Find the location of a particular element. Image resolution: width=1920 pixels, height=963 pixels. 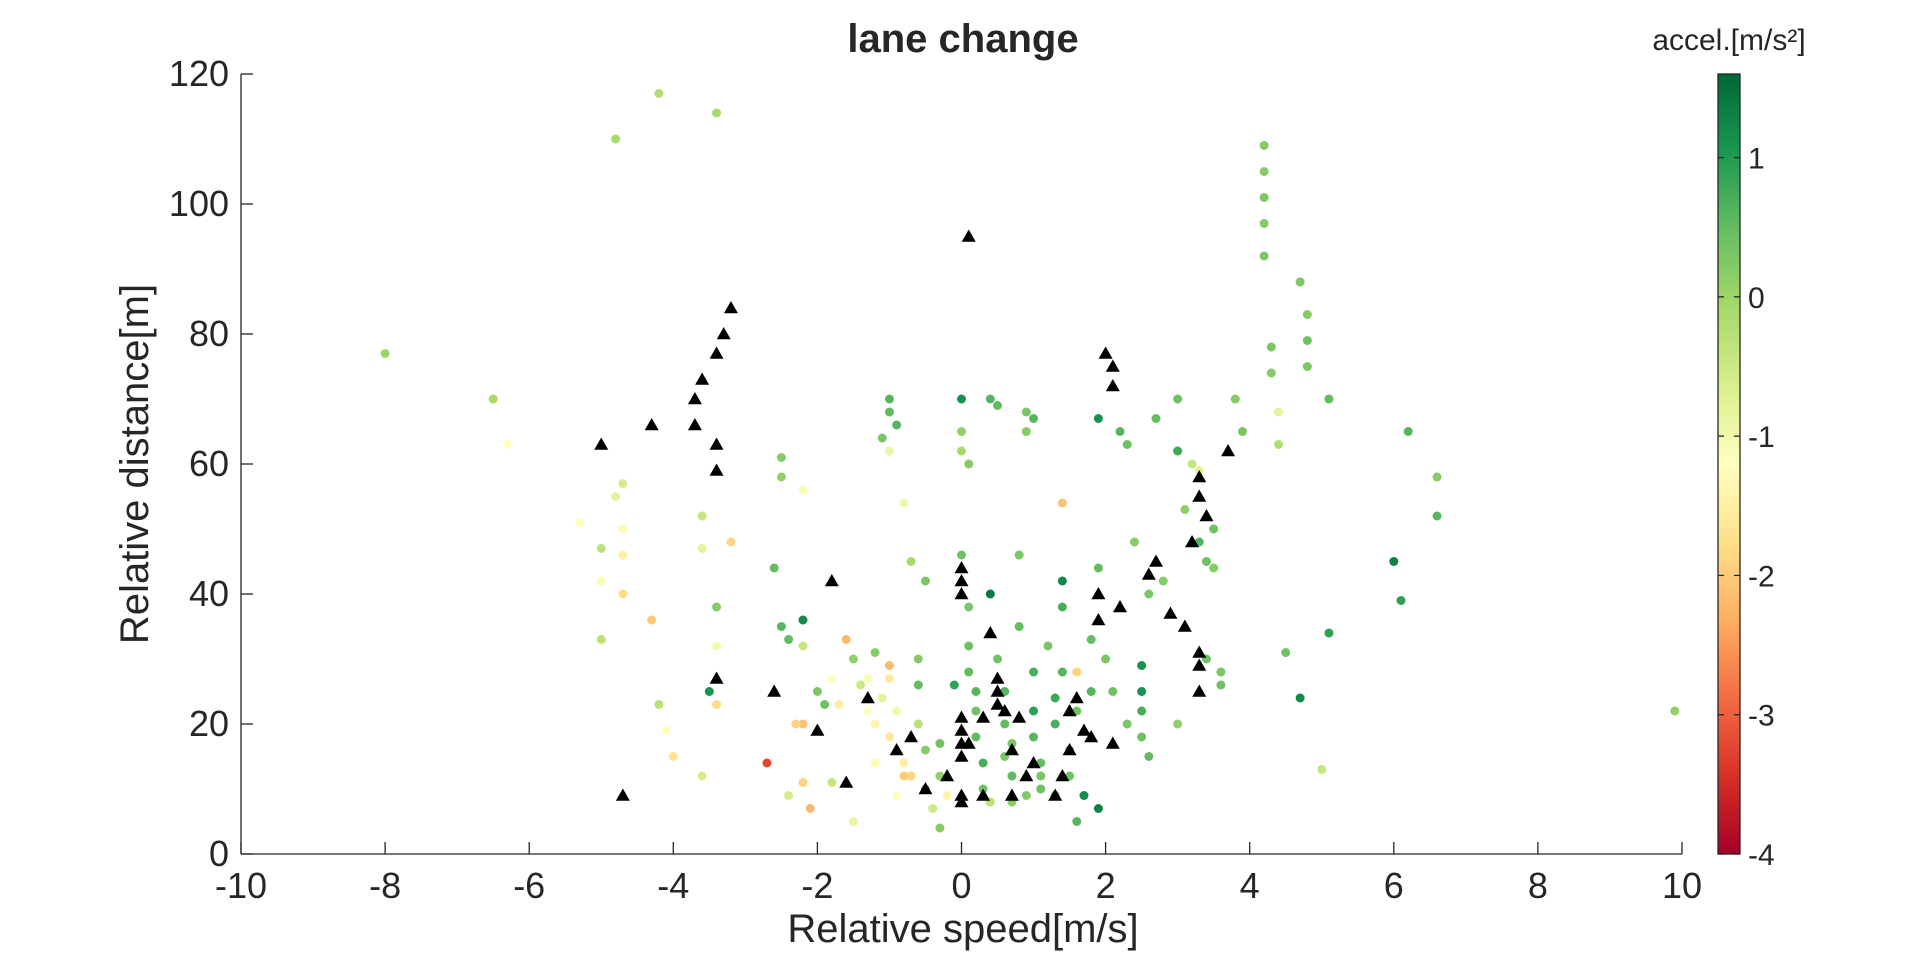

x-tick-label: 6 is located at coordinates (1394, 885).